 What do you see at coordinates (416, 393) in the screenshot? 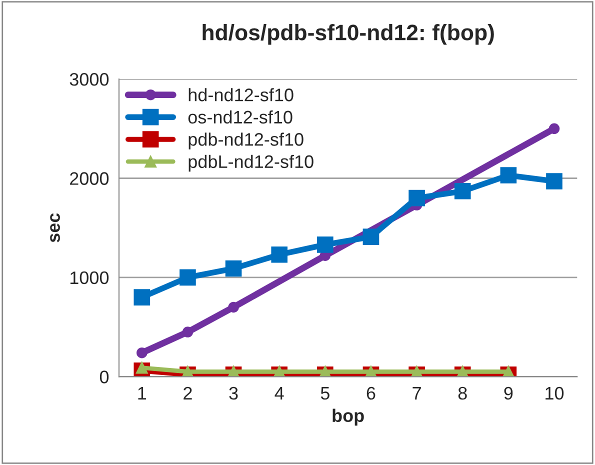
I see `x-tick-label: 7` at bounding box center [416, 393].